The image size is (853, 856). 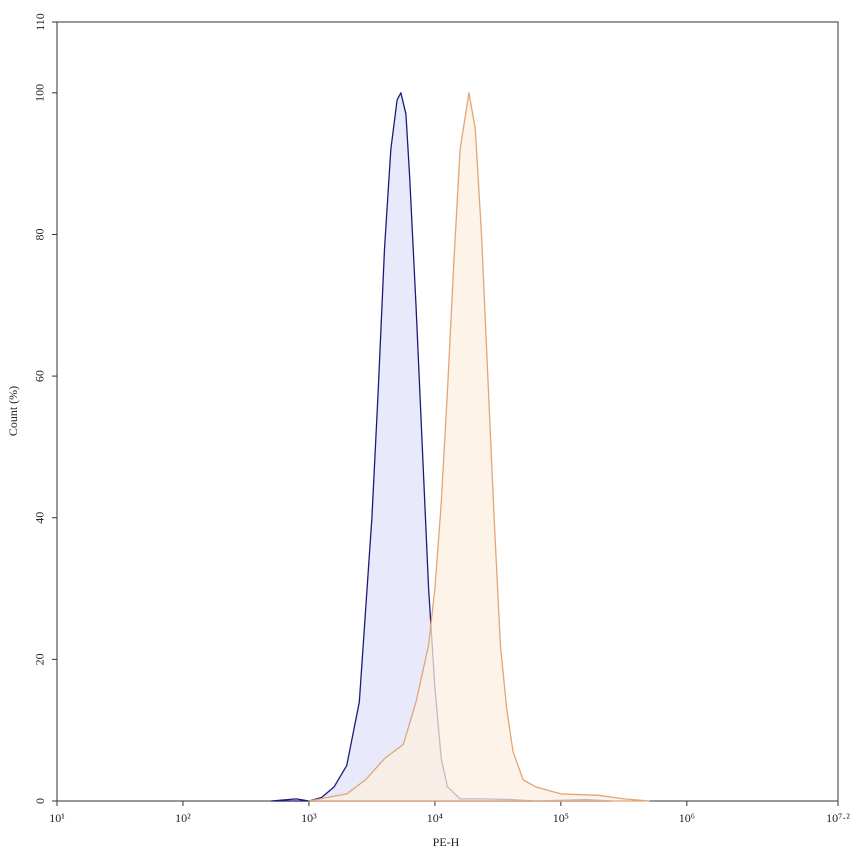 I want to click on y-tick-label: 110, so click(x=40, y=22).